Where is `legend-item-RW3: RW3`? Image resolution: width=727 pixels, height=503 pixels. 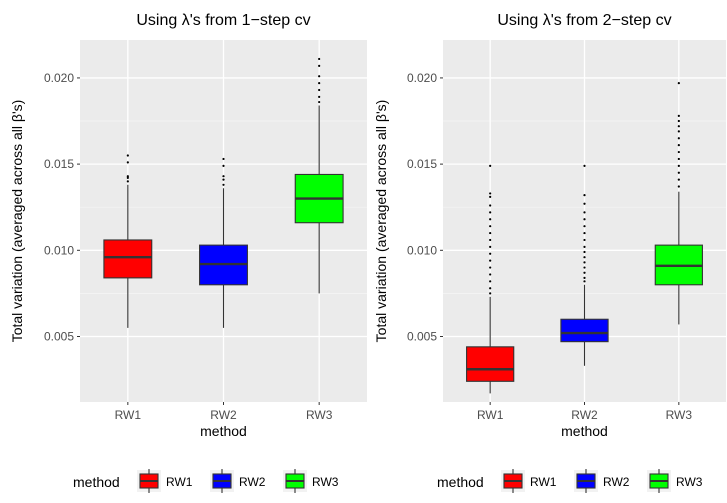
legend-item-RW3: RW3 is located at coordinates (311, 481).